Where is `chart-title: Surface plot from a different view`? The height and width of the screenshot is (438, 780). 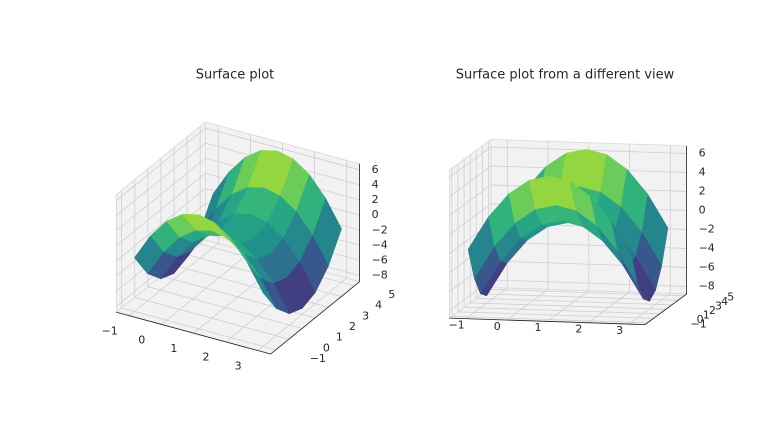
chart-title: Surface plot from a different view is located at coordinates (565, 75).